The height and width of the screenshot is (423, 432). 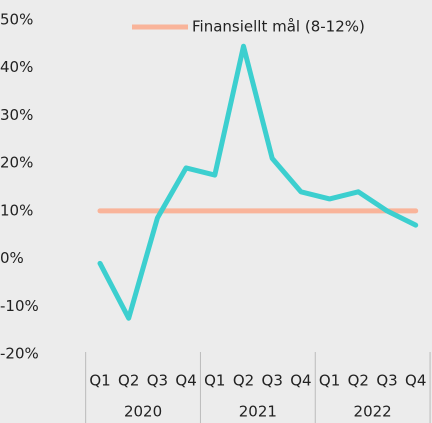 I want to click on y-tick-label: 0%, so click(x=12, y=258).